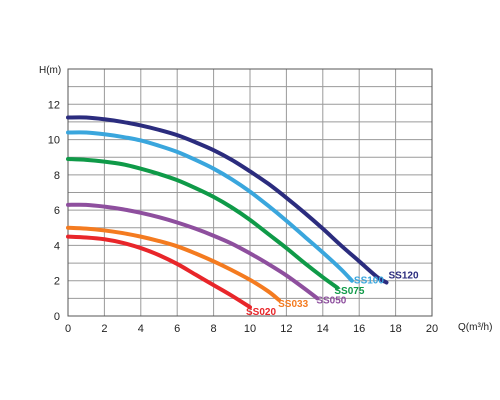 The width and height of the screenshot is (500, 400). What do you see at coordinates (57, 282) in the screenshot?
I see `y-tick-label: 2` at bounding box center [57, 282].